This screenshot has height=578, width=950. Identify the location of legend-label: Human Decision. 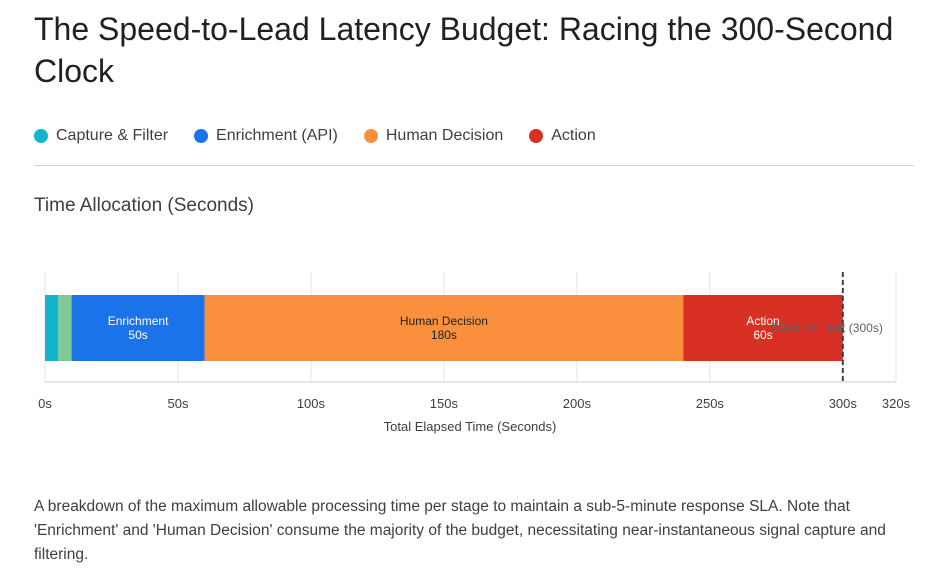
(444, 135).